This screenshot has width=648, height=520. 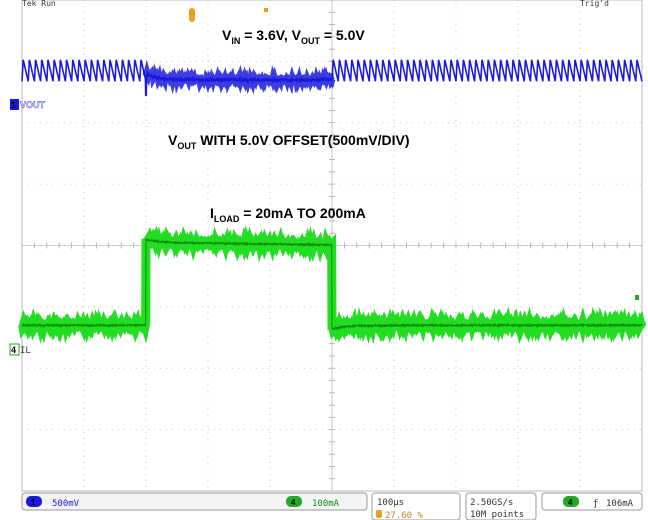 I want to click on svg-text: ƒ, so click(x=595, y=504).